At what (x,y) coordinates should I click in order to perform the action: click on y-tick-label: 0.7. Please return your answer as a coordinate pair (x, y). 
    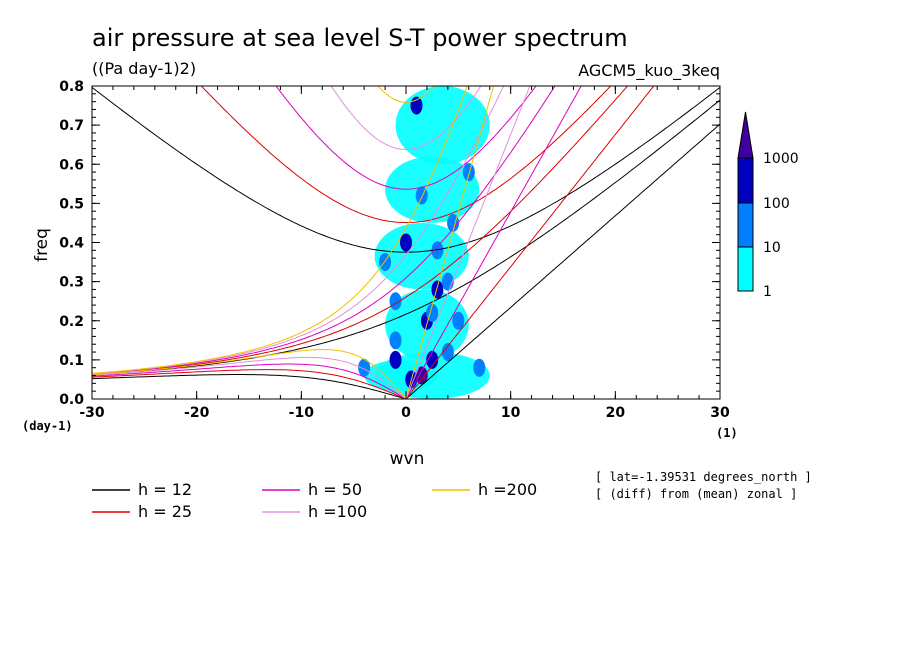
    Looking at the image, I should click on (71, 126).